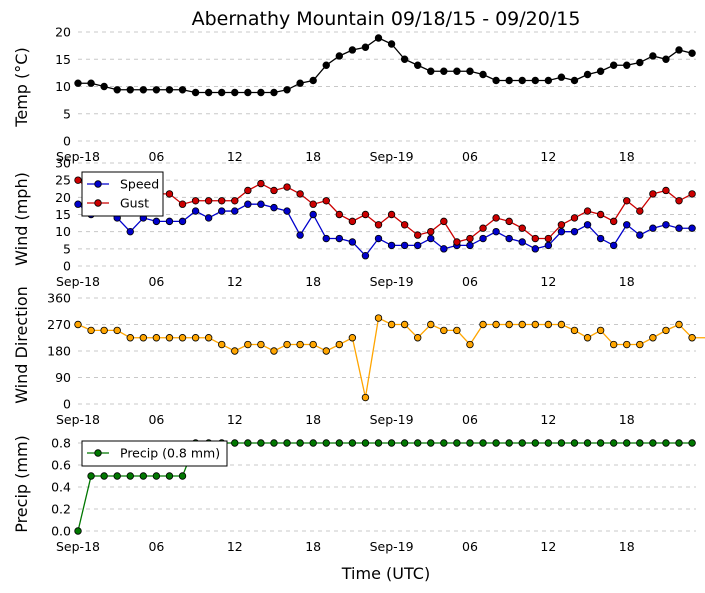  I want to click on y-axis-label: Temp (°C), so click(21, 87).